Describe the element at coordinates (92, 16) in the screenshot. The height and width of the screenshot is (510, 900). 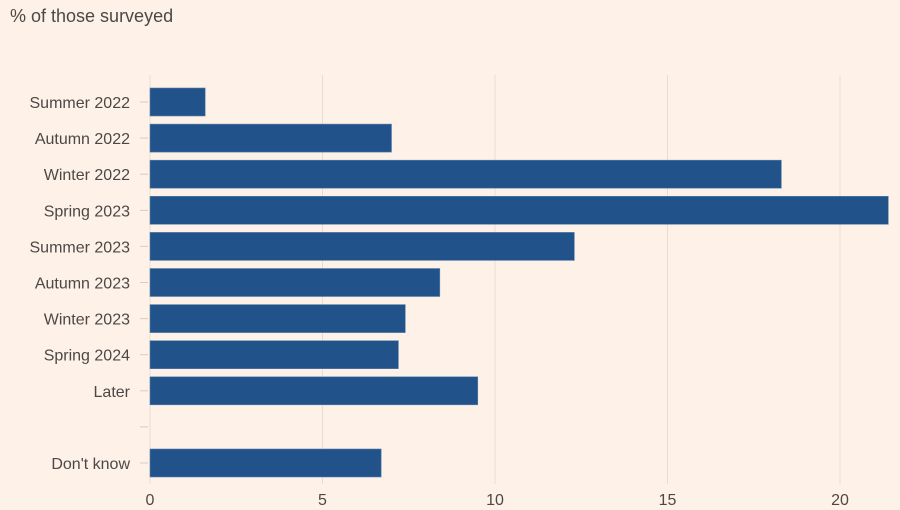
I see `axis-unit-label: % of those surveyed` at that location.